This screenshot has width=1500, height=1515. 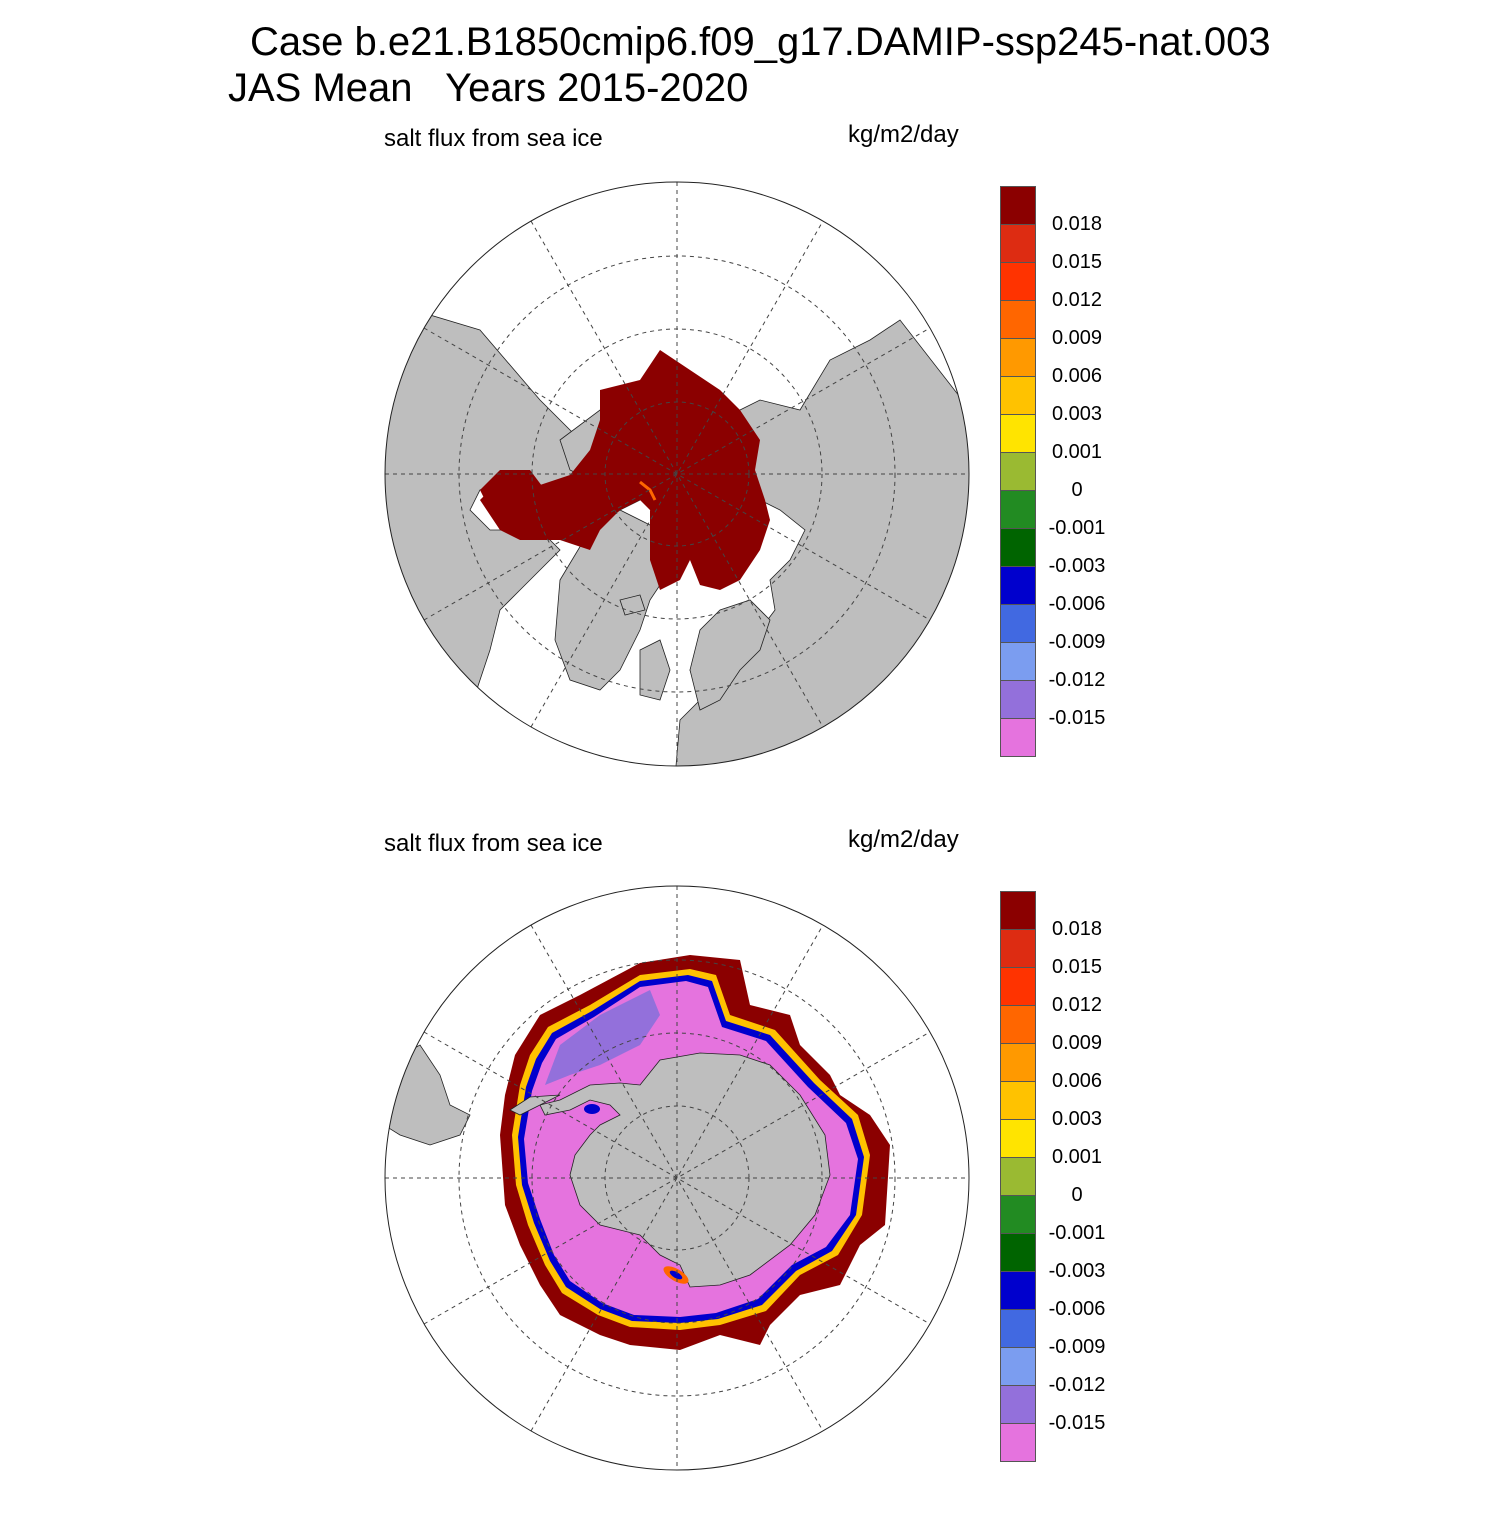 What do you see at coordinates (602, 1037) in the screenshot?
I see `sea-ice-south-weddell` at bounding box center [602, 1037].